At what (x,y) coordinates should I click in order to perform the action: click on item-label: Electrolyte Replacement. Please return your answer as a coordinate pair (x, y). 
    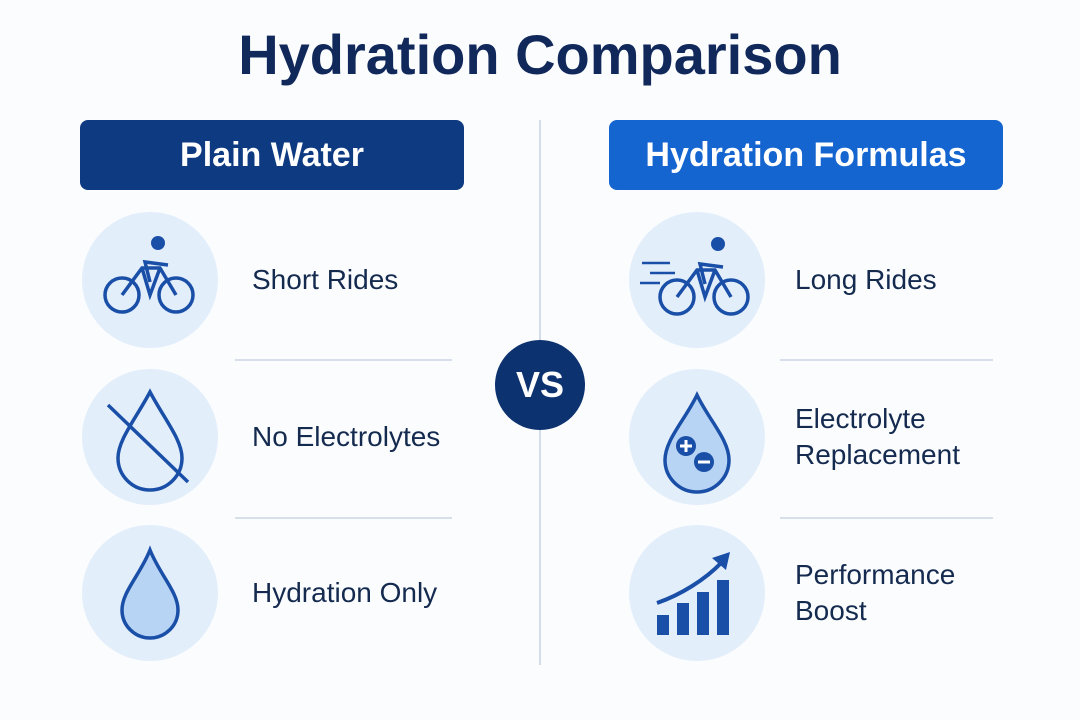
    Looking at the image, I should click on (877, 436).